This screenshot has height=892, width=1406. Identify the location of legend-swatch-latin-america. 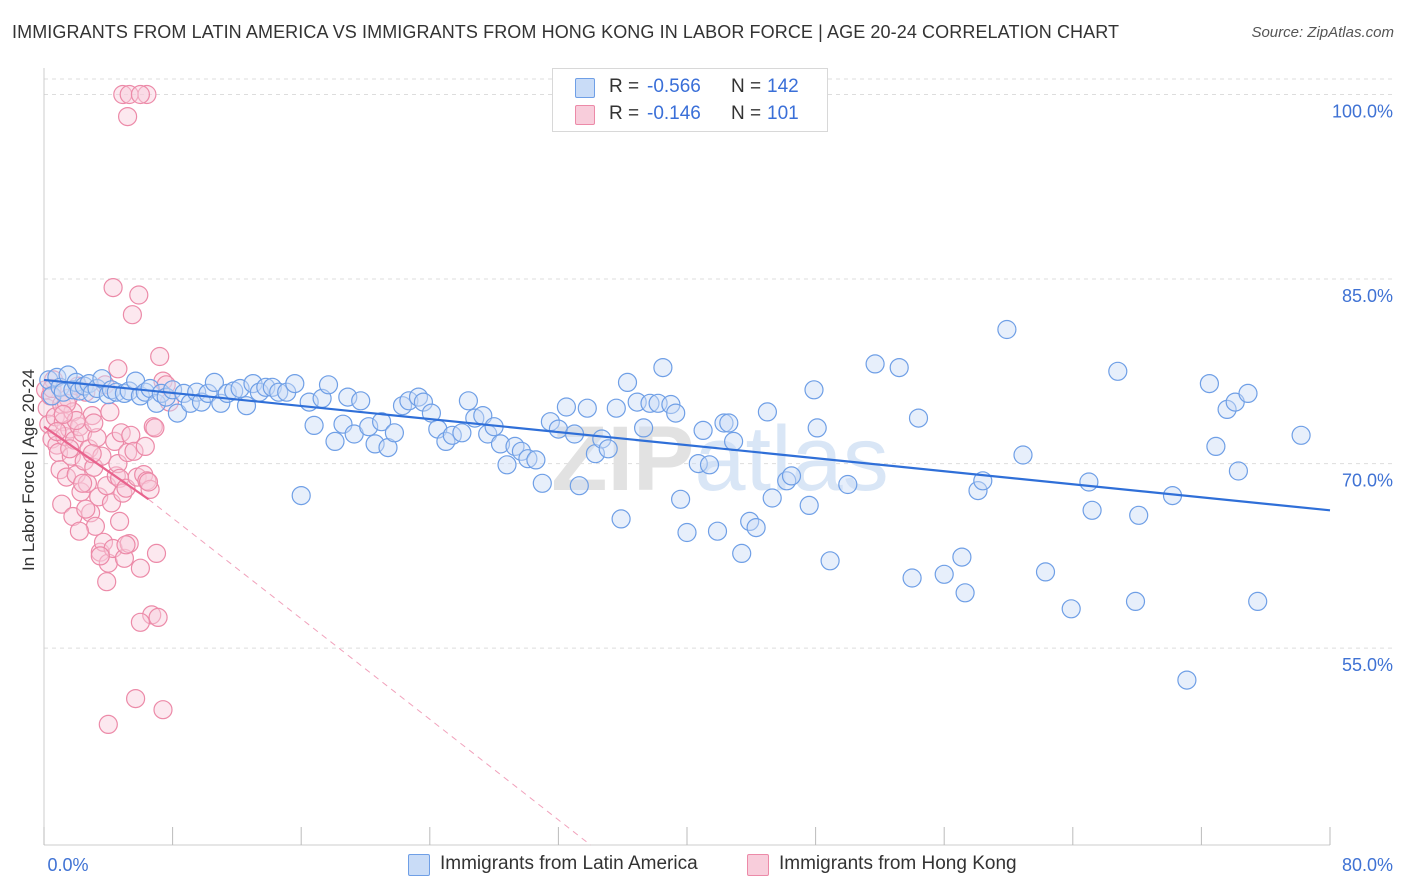
(585, 88).